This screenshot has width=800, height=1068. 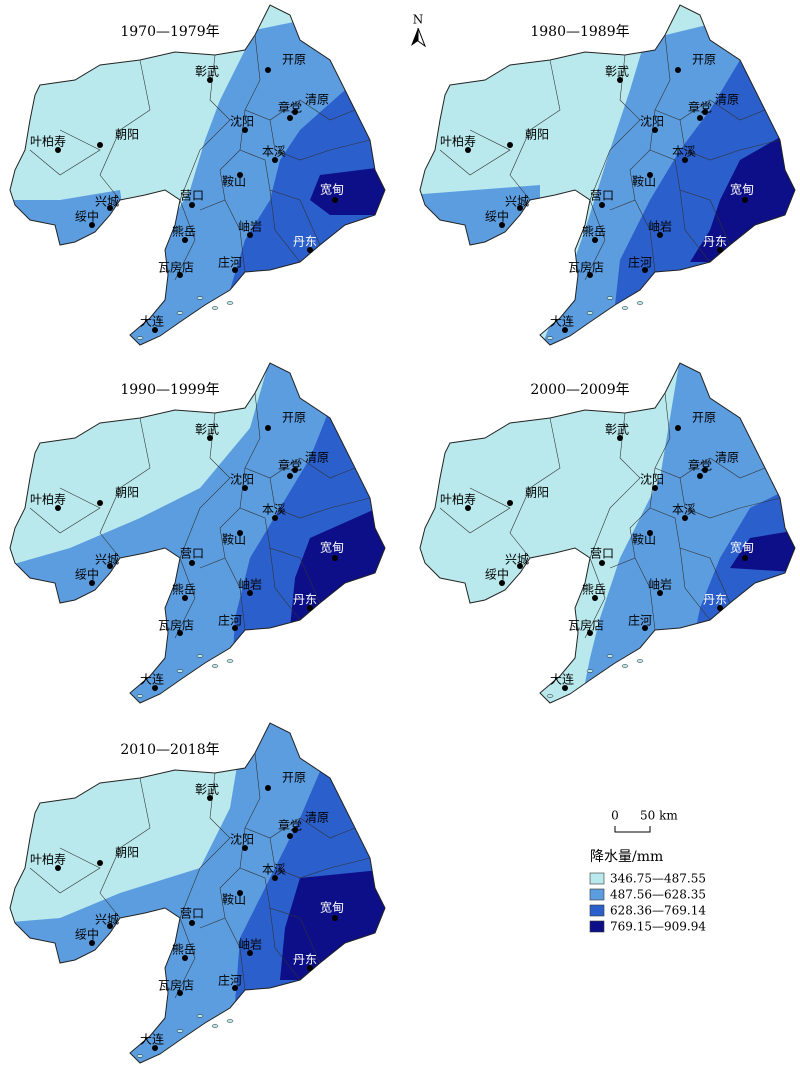 I want to click on scale-distance: 50 km, so click(x=659, y=816).